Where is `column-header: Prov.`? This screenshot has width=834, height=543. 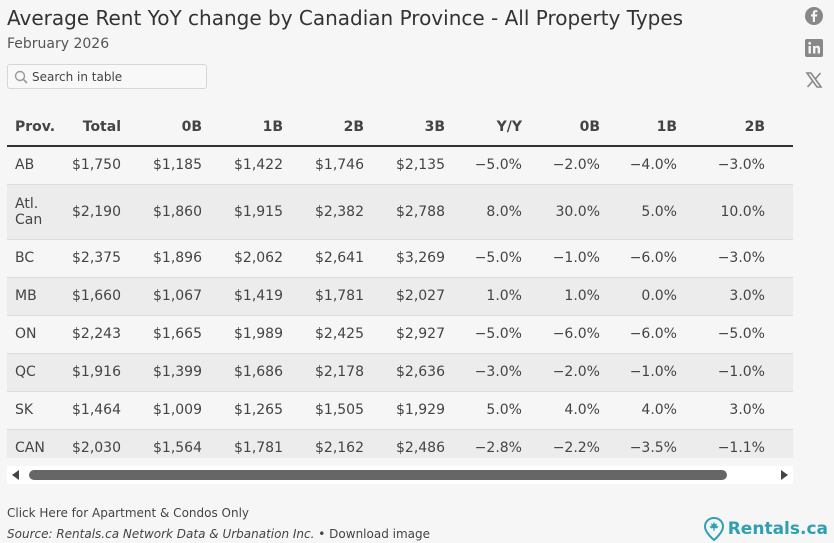
column-header: Prov. is located at coordinates (38, 127).